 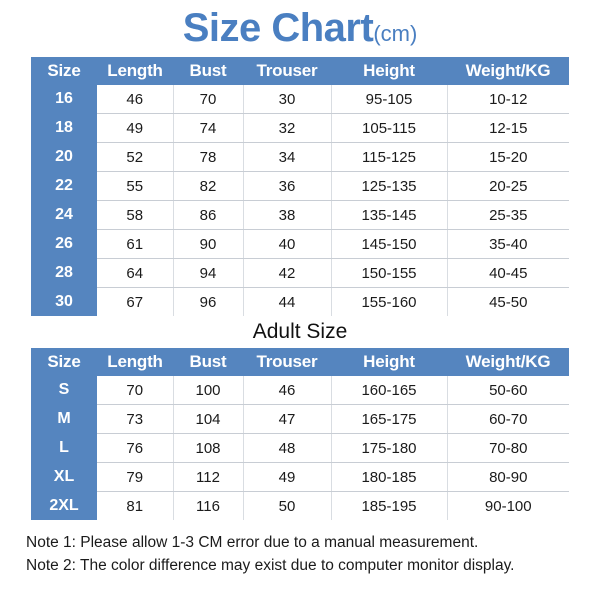 I want to click on cell-size: M, so click(x=64, y=419).